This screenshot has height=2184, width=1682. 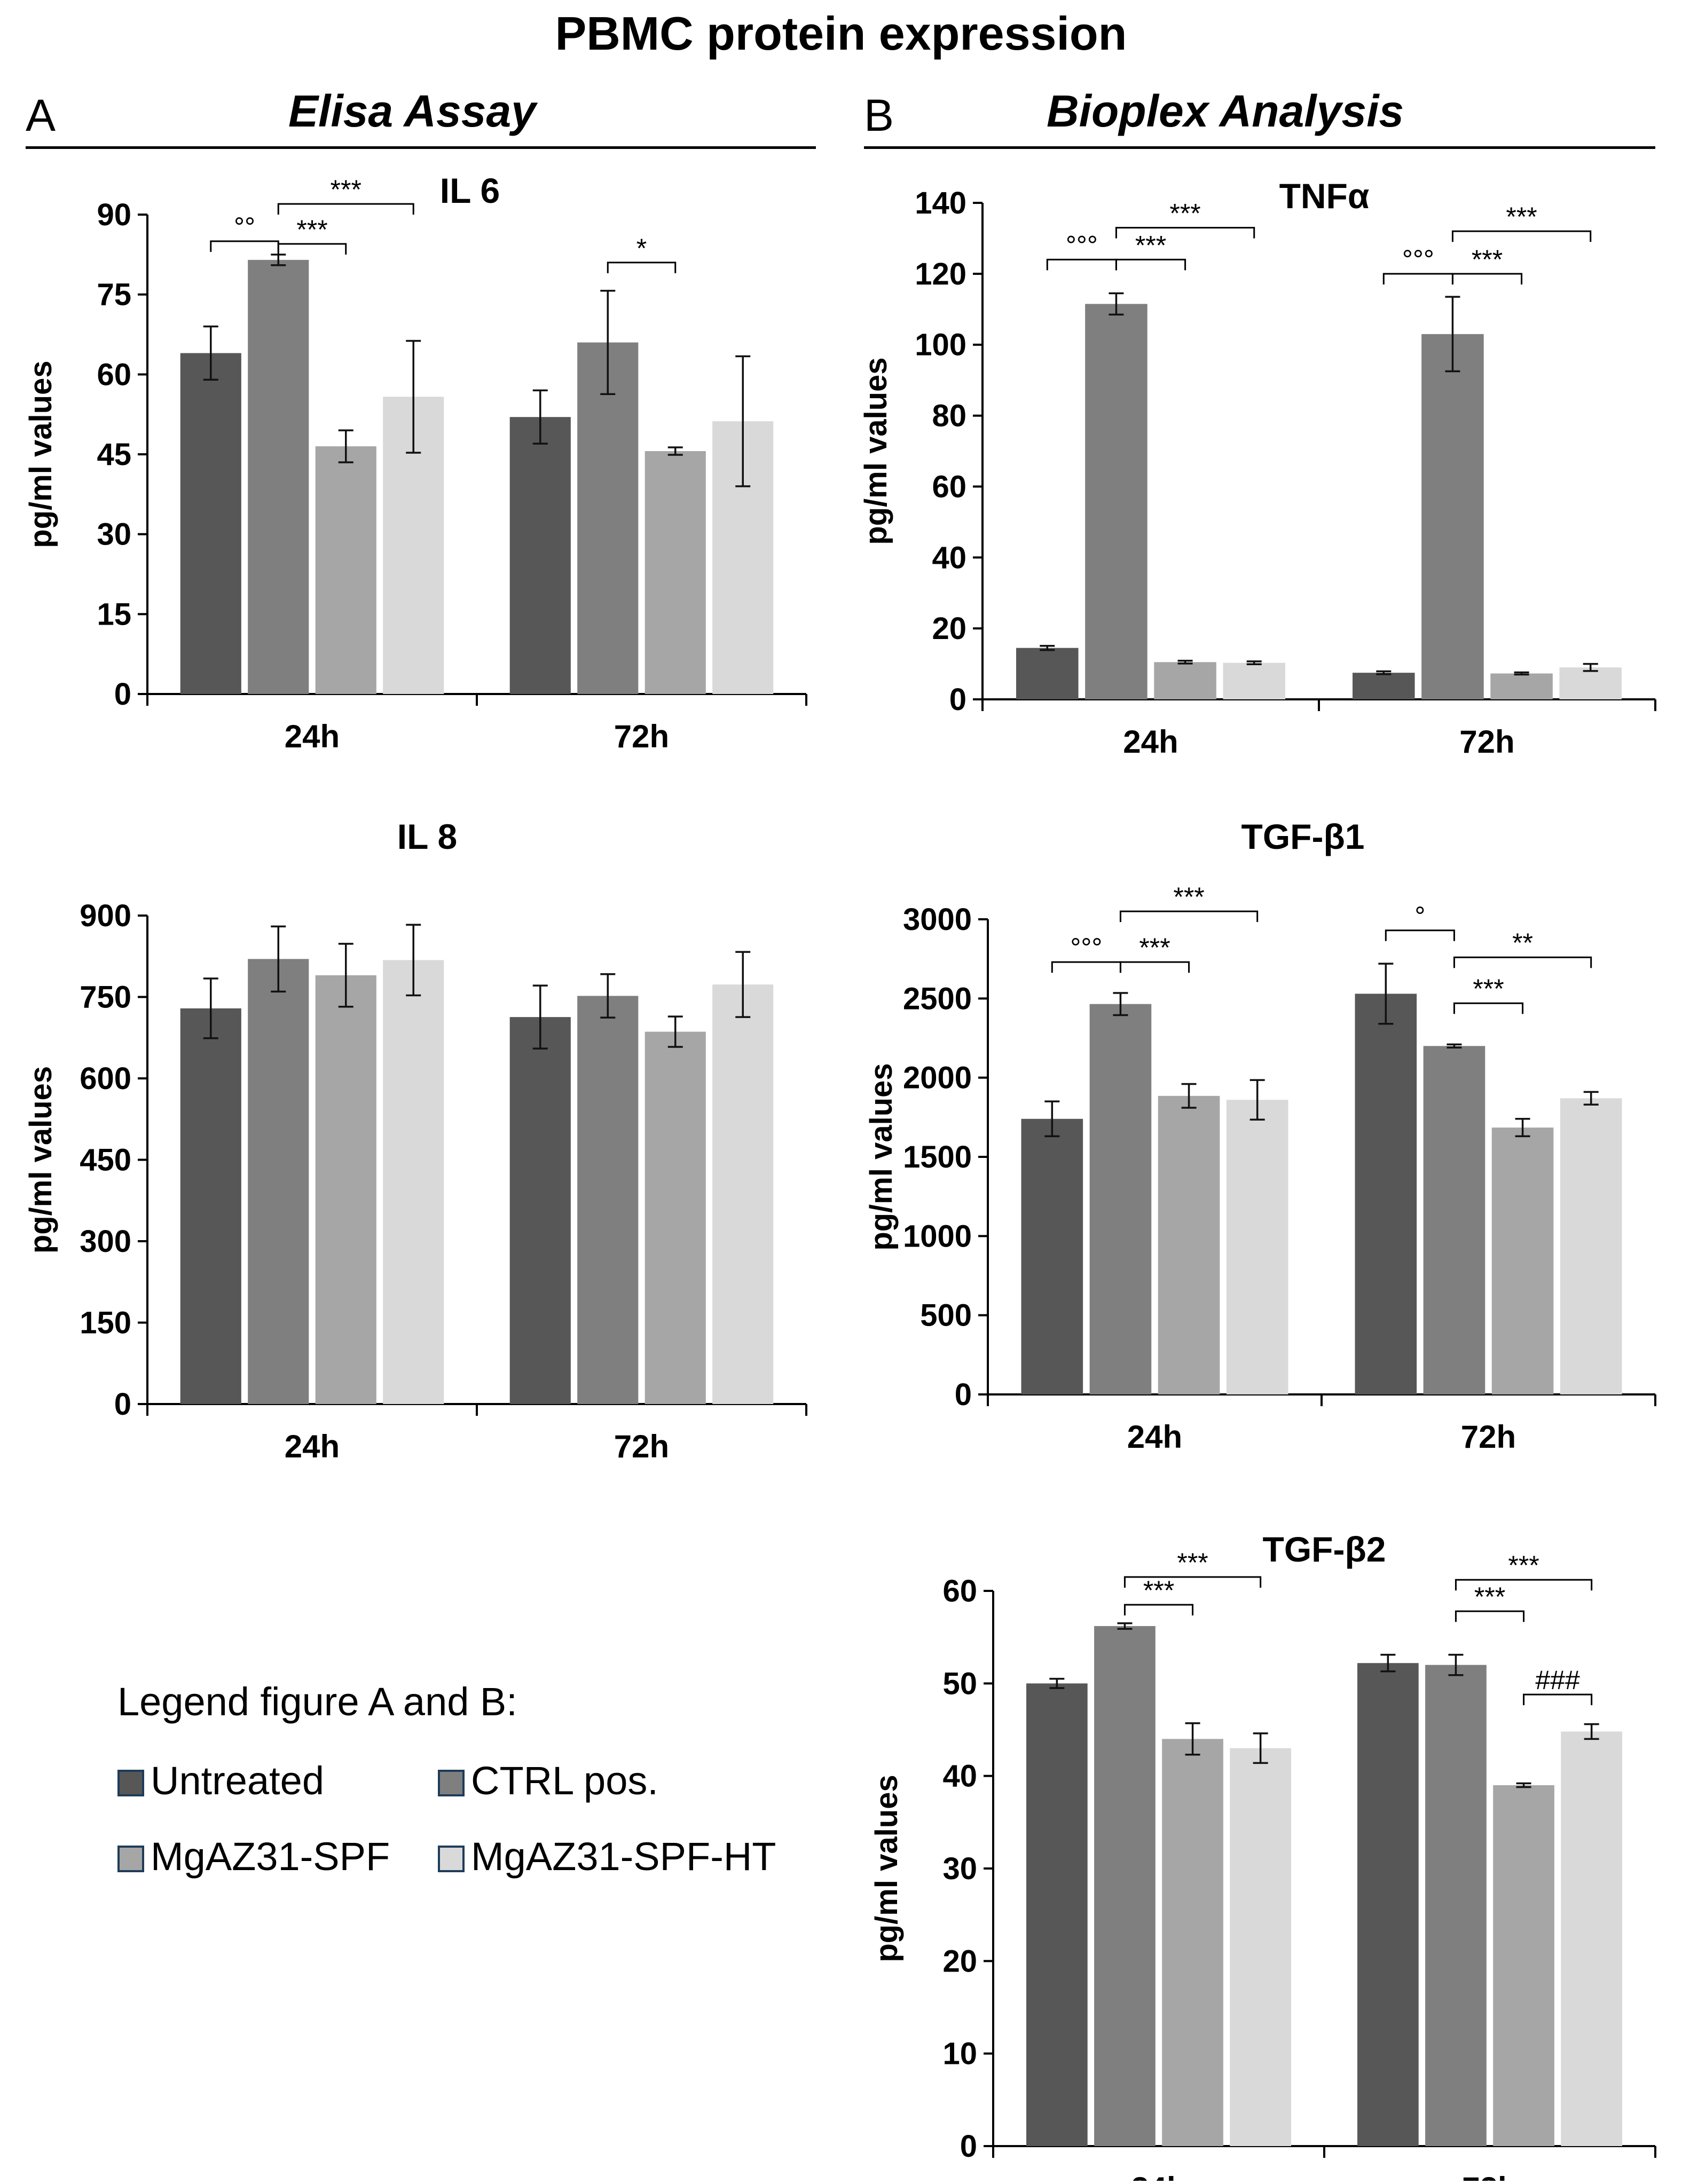 I want to click on y-axis-label-tgfb1: pg/ml values, so click(x=882, y=1156).